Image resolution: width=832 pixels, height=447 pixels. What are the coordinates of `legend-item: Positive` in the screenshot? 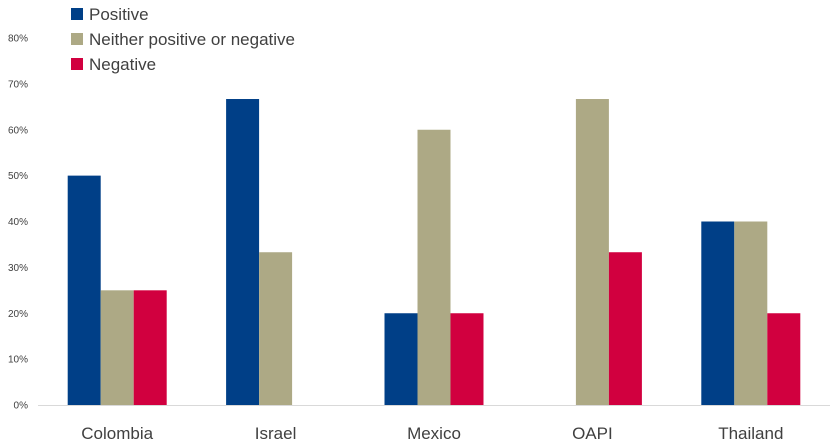 It's located at (110, 14).